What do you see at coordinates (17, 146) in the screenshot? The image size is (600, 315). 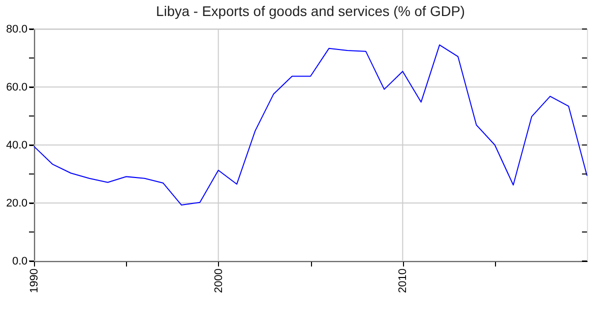 I see `y-tick-label: 40.0` at bounding box center [17, 146].